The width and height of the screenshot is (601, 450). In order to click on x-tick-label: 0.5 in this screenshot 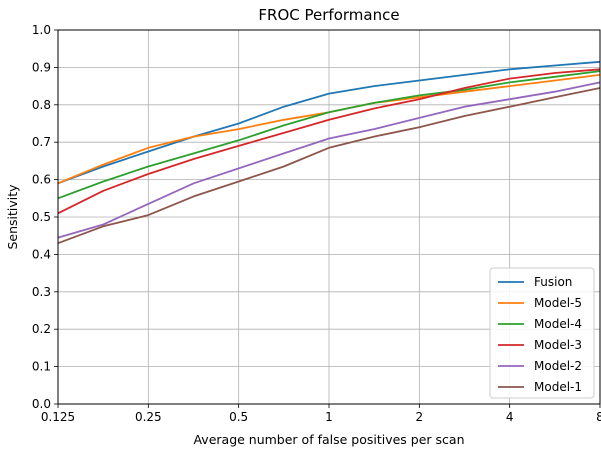, I will do `click(238, 417)`.